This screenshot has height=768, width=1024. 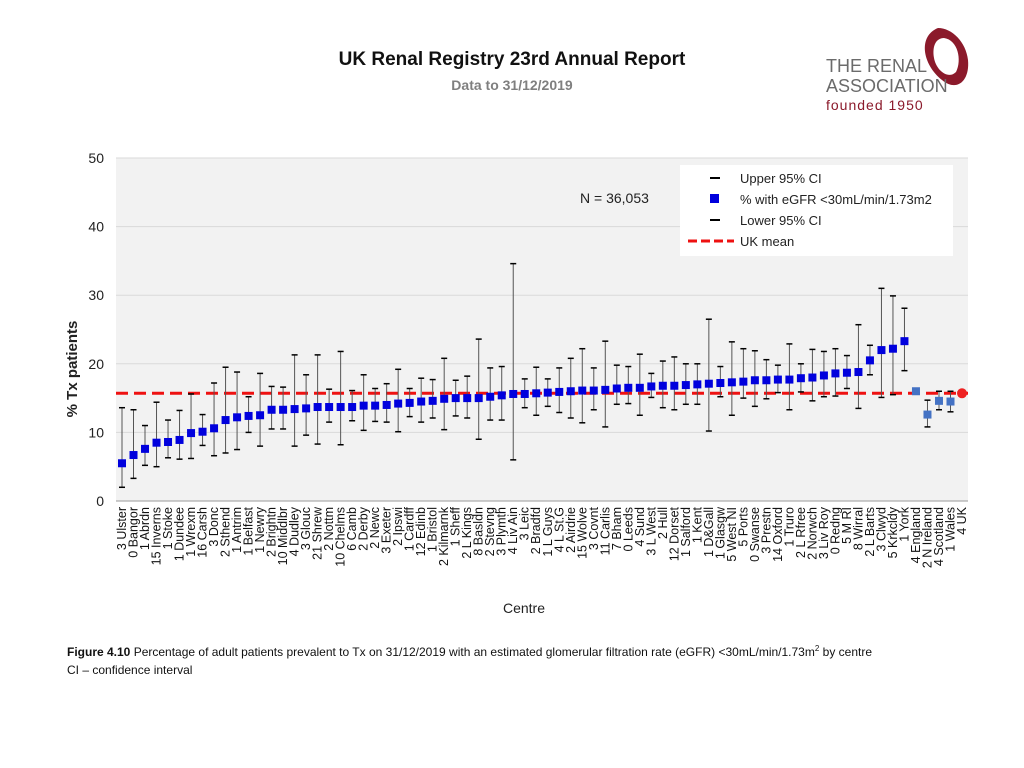 I want to click on y-tick-label-1: 10, so click(x=96, y=432).